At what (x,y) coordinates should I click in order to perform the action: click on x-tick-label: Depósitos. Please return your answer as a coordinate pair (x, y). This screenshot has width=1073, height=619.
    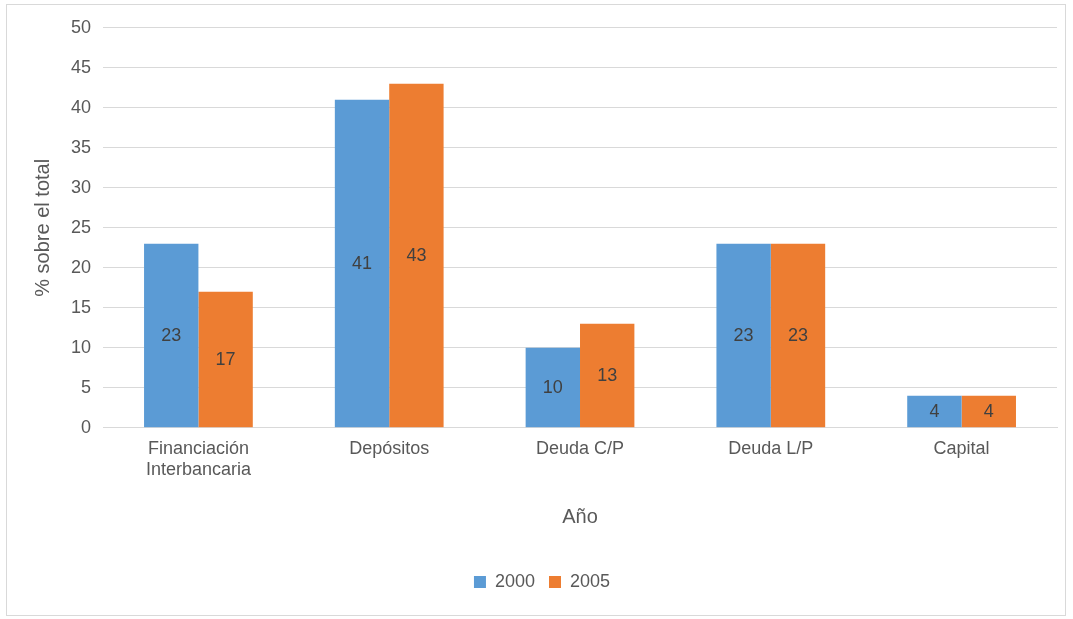
    Looking at the image, I should click on (389, 447).